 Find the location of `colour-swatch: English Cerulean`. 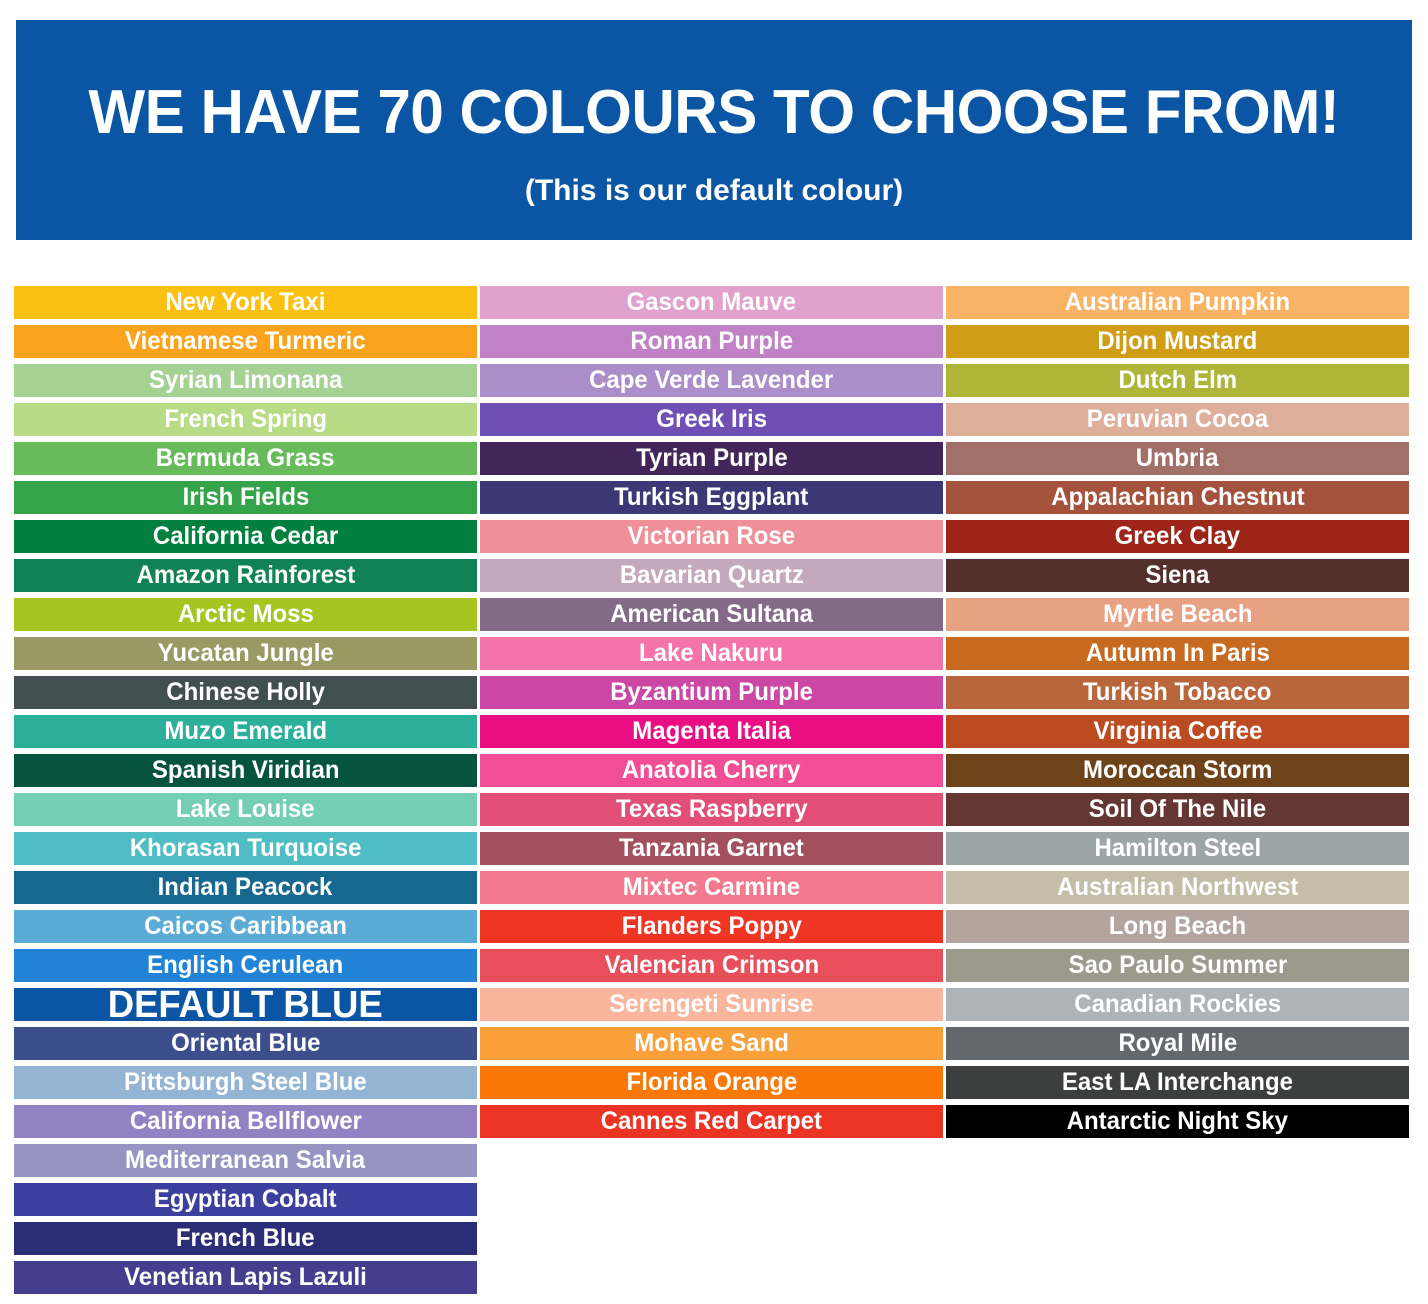

colour-swatch: English Cerulean is located at coordinates (245, 965).